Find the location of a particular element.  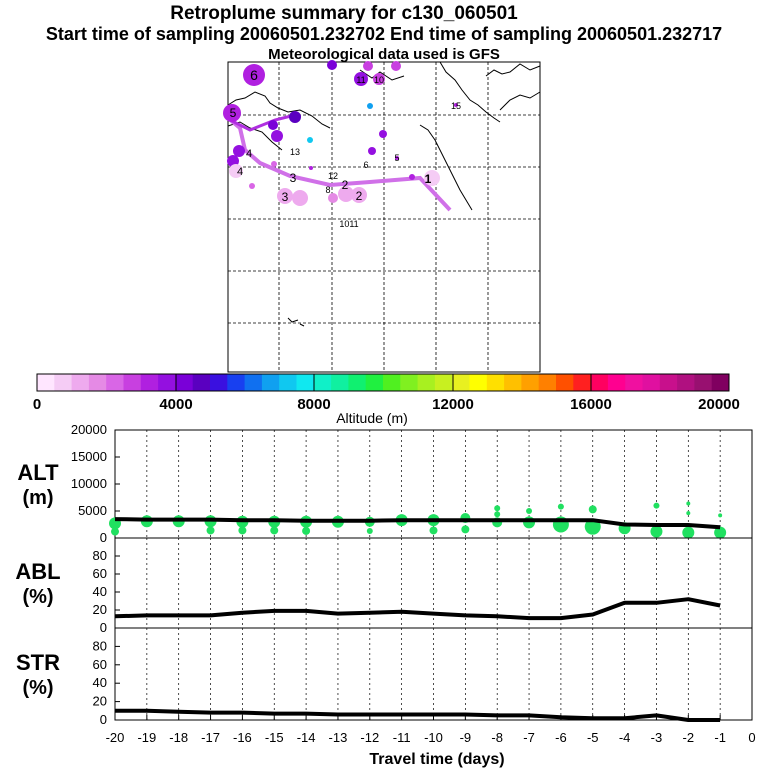

map-label: 10 is located at coordinates (379, 80).